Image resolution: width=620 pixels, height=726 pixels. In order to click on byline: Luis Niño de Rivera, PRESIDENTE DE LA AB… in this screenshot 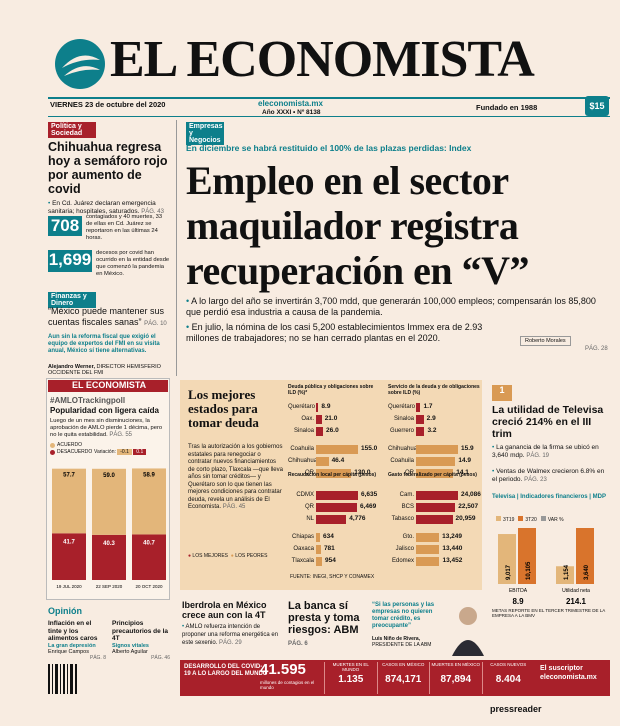, I will do `click(410, 642)`.